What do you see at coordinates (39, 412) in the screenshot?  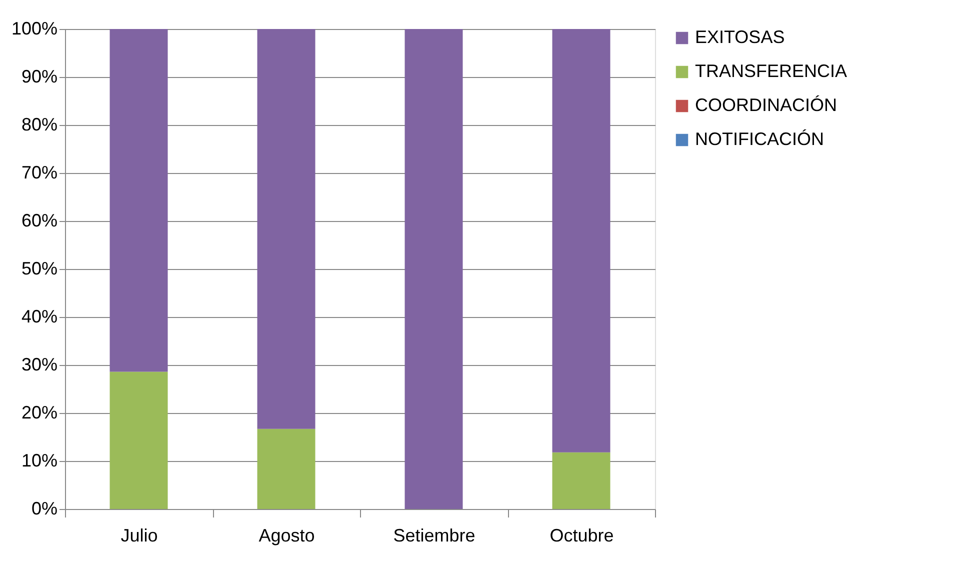 I see `y-tick-label: 20%` at bounding box center [39, 412].